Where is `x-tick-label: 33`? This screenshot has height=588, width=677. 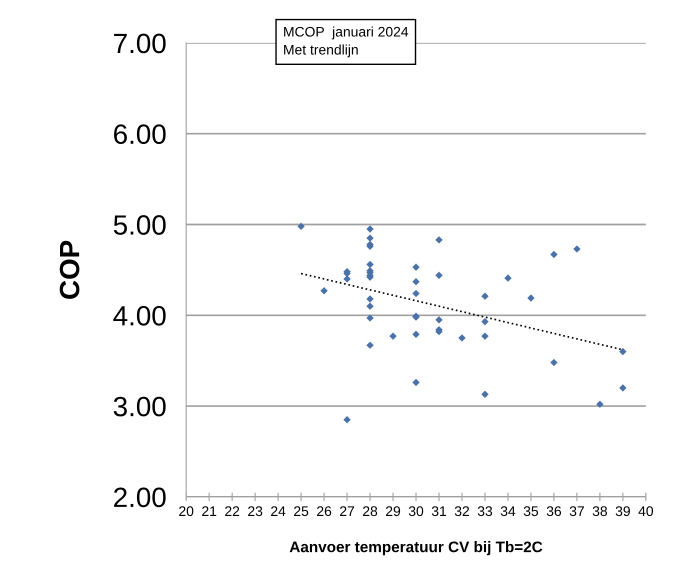 x-tick-label: 33 is located at coordinates (485, 511).